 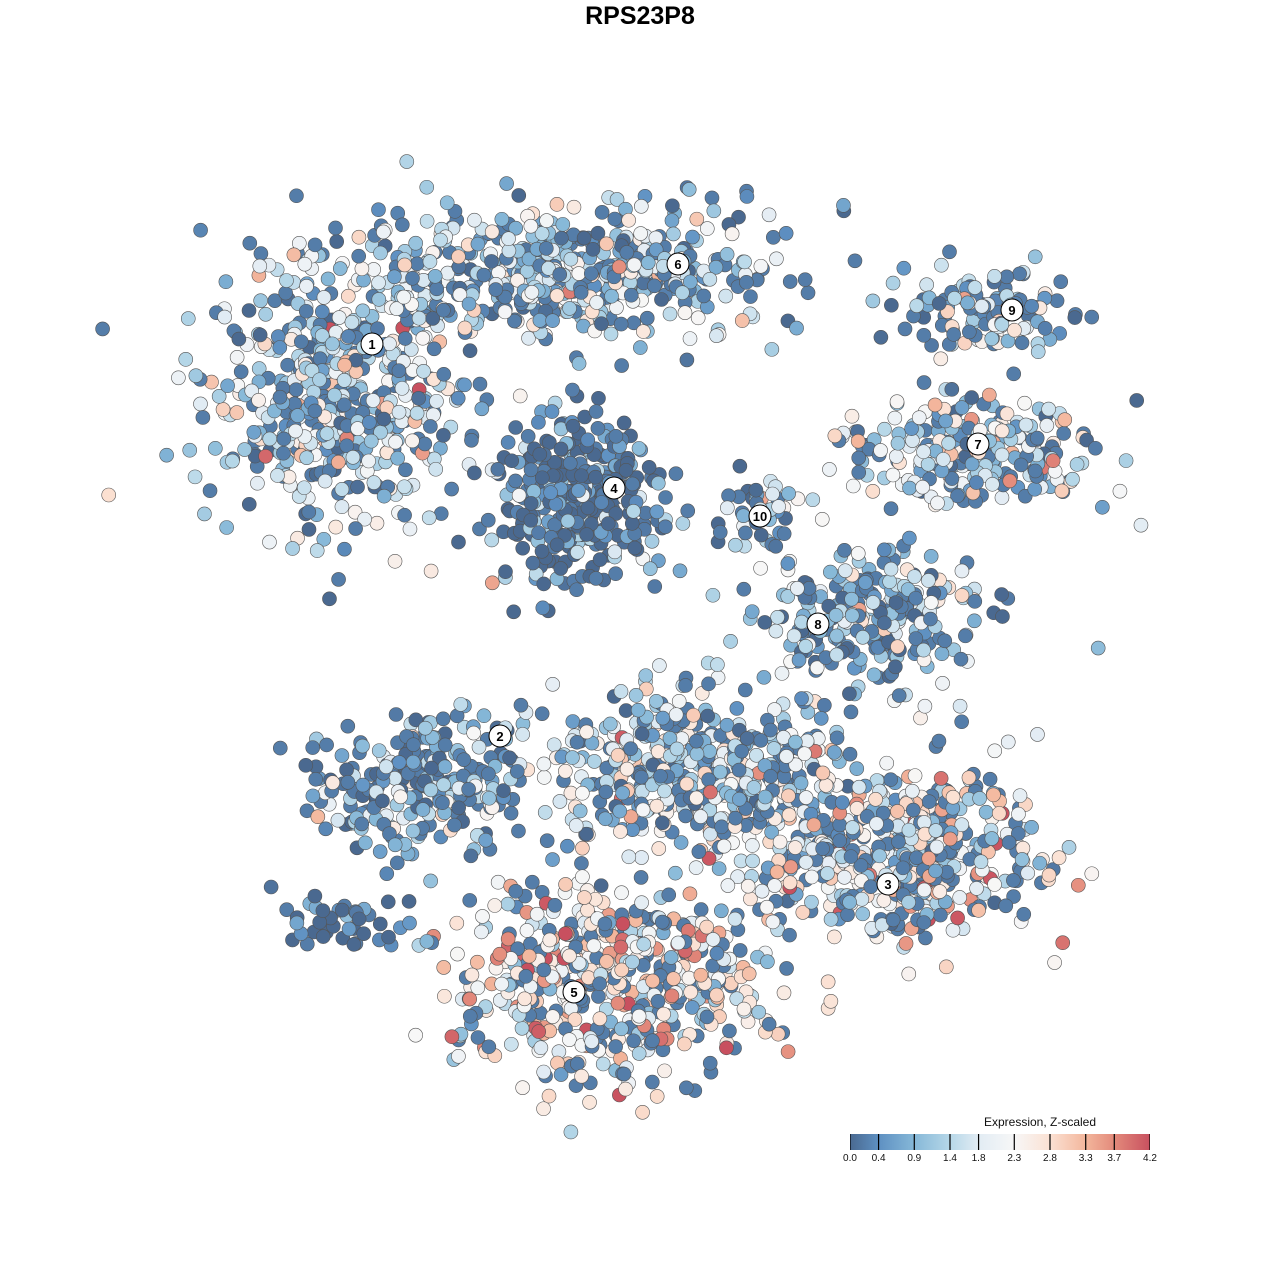 What do you see at coordinates (1000, 1142) in the screenshot?
I see `color-scale-bar` at bounding box center [1000, 1142].